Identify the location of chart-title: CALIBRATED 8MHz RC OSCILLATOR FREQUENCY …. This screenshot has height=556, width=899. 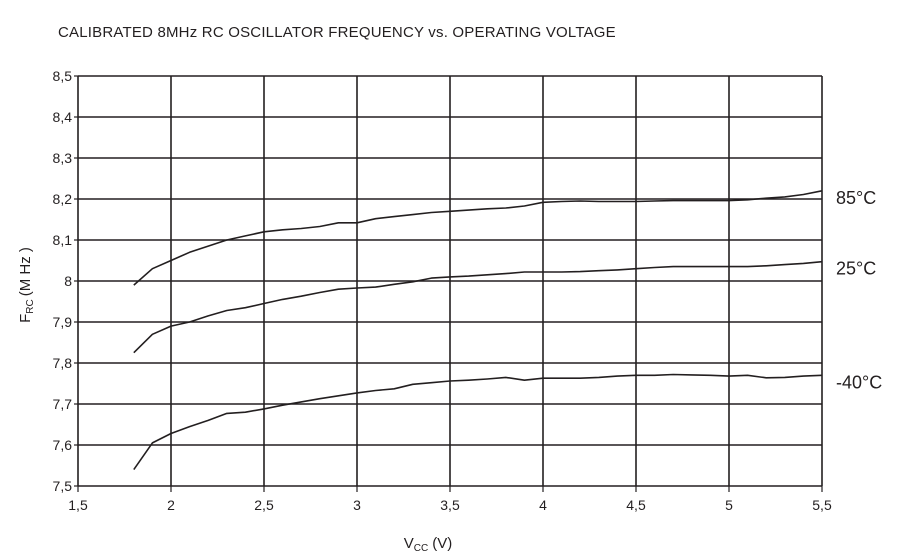
(337, 32).